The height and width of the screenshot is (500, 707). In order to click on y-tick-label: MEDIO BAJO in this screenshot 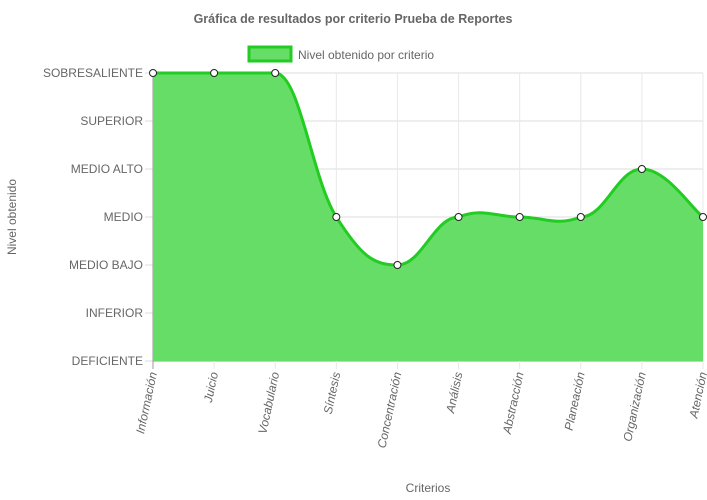, I will do `click(106, 265)`.